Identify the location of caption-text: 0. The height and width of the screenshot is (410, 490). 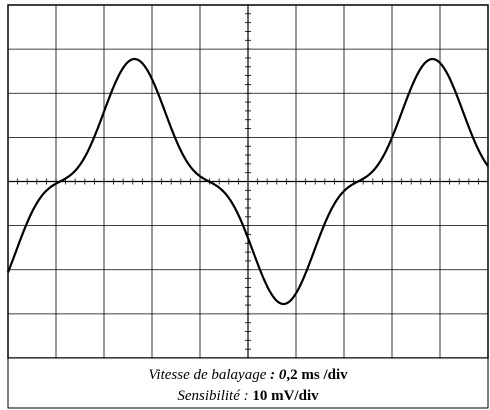
(283, 375).